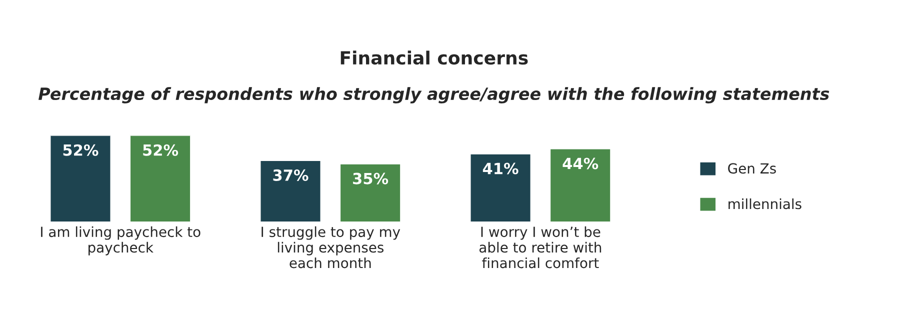 The image size is (904, 322). I want to click on x-tick-label: I worry I won’t be able to retire with financial comfort, so click(540, 247).